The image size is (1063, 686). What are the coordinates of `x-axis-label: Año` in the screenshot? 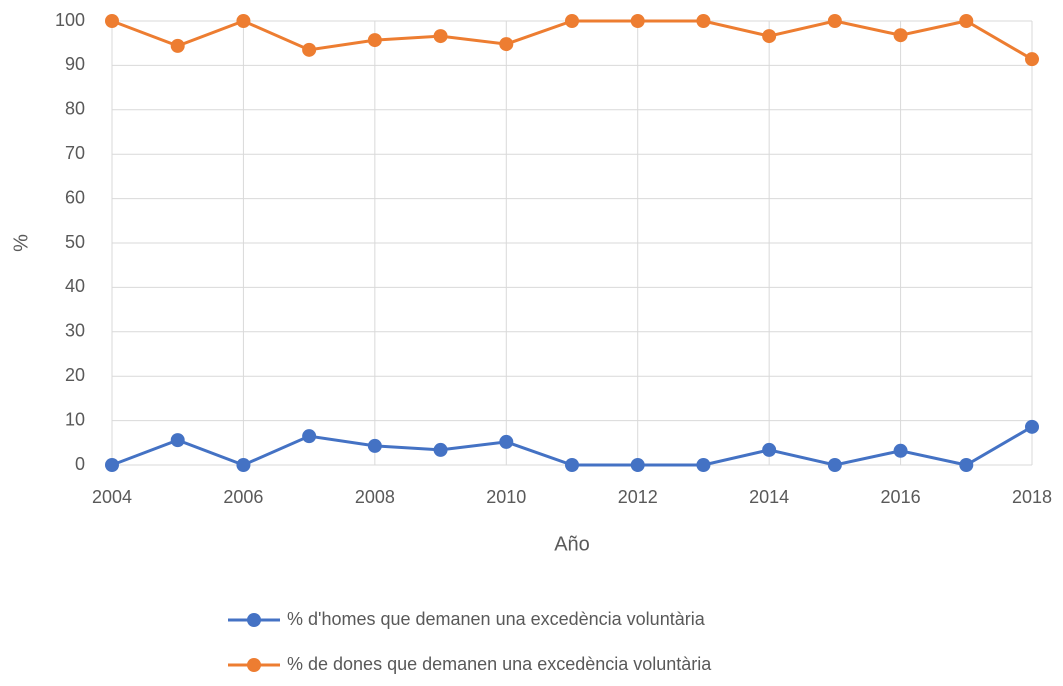 It's located at (572, 544).